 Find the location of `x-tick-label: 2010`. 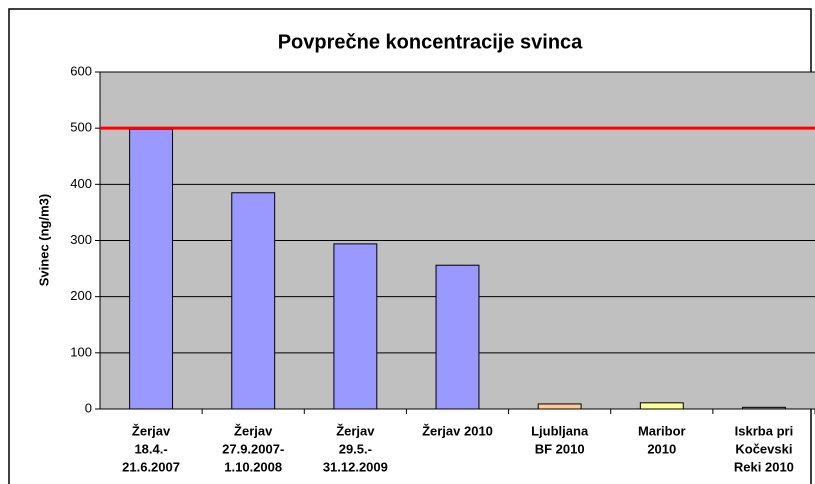

x-tick-label: 2010 is located at coordinates (661, 448).